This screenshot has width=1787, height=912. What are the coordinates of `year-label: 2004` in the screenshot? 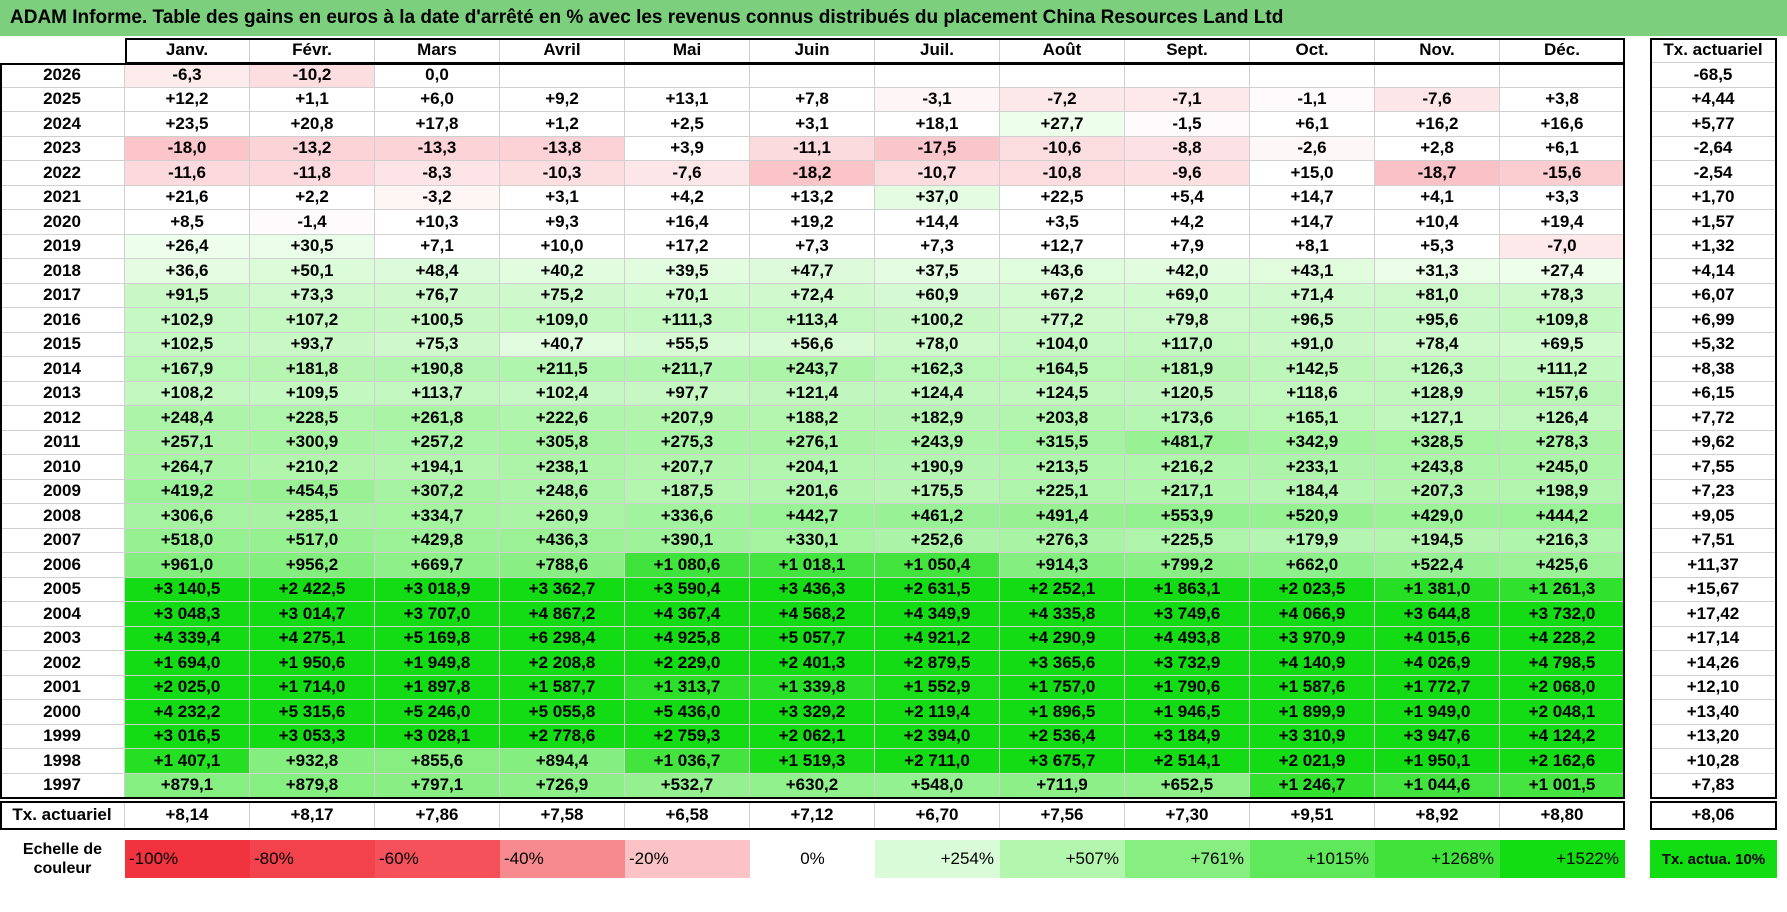 It's located at (62, 614).